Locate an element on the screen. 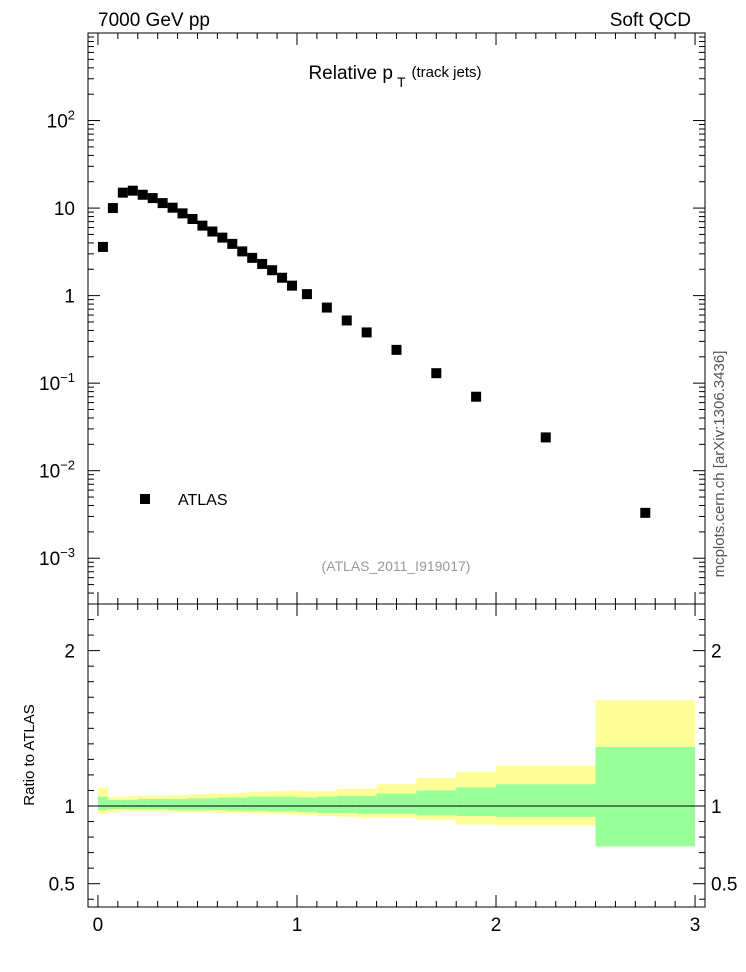 This screenshot has height=972, width=746. x-tick-label: 2 is located at coordinates (496, 925).